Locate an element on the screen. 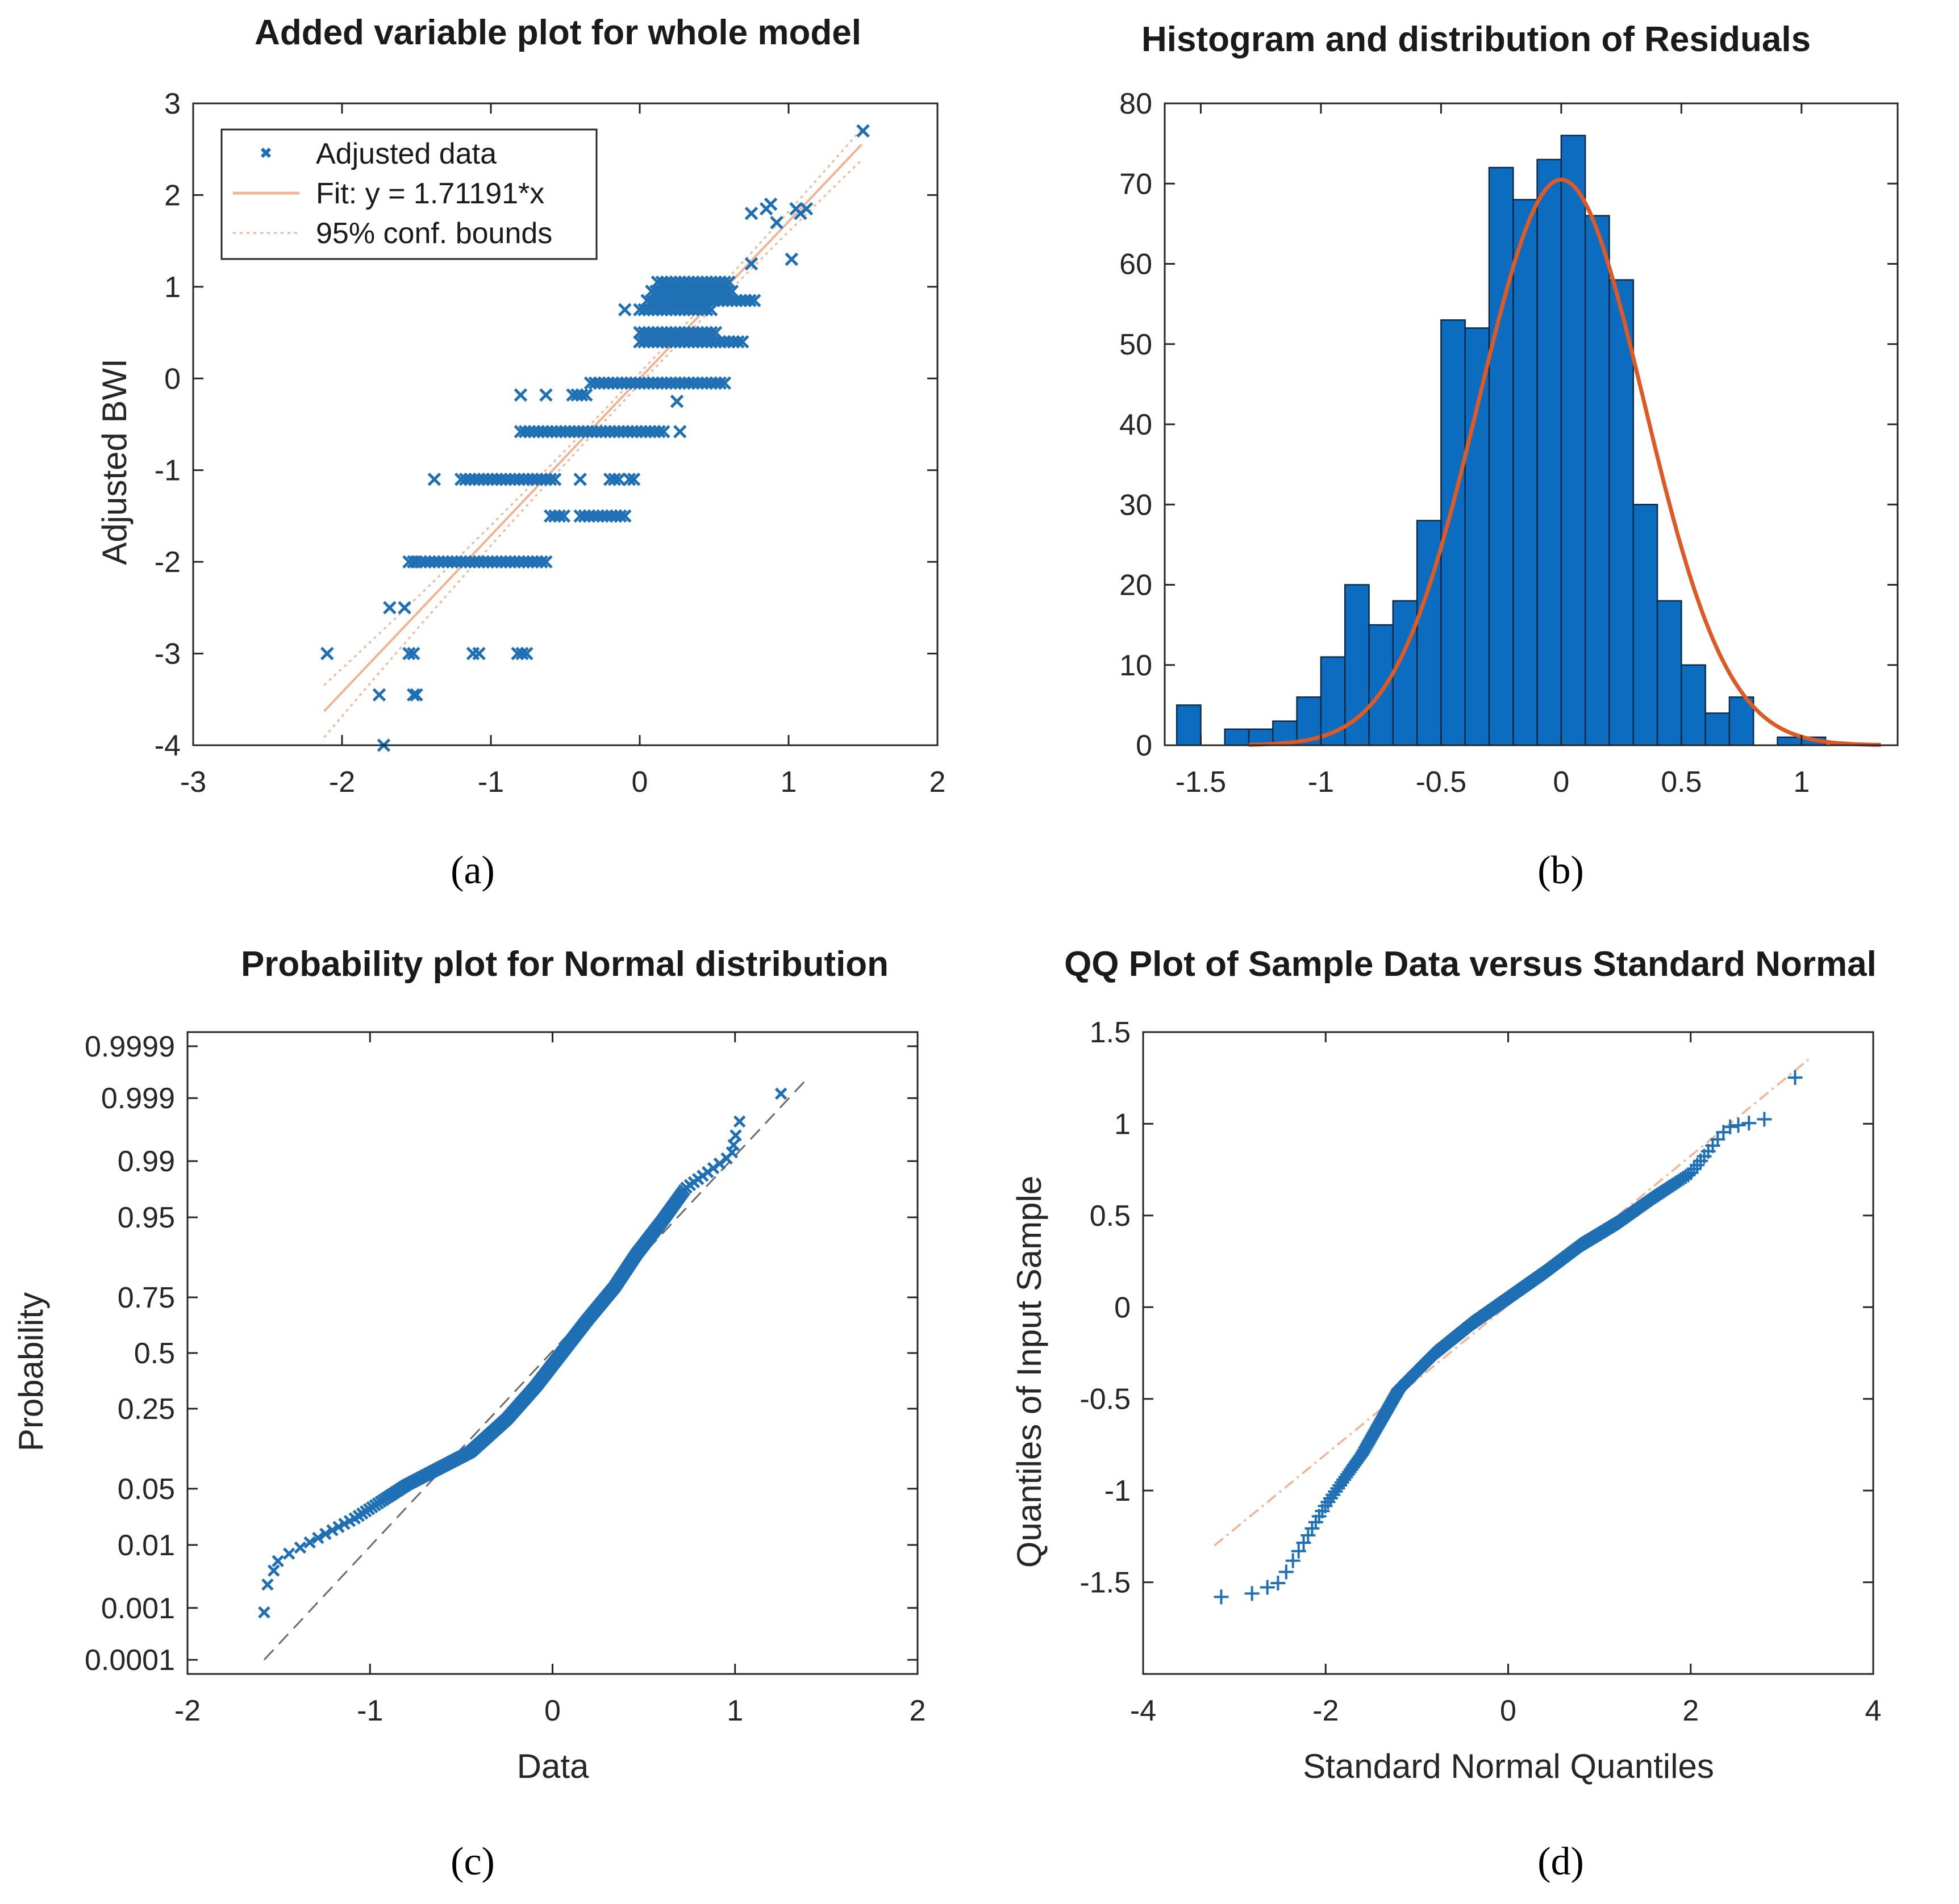 This screenshot has height=1904, width=1959. panel-c-xtick-label: -1 is located at coordinates (370, 1710).